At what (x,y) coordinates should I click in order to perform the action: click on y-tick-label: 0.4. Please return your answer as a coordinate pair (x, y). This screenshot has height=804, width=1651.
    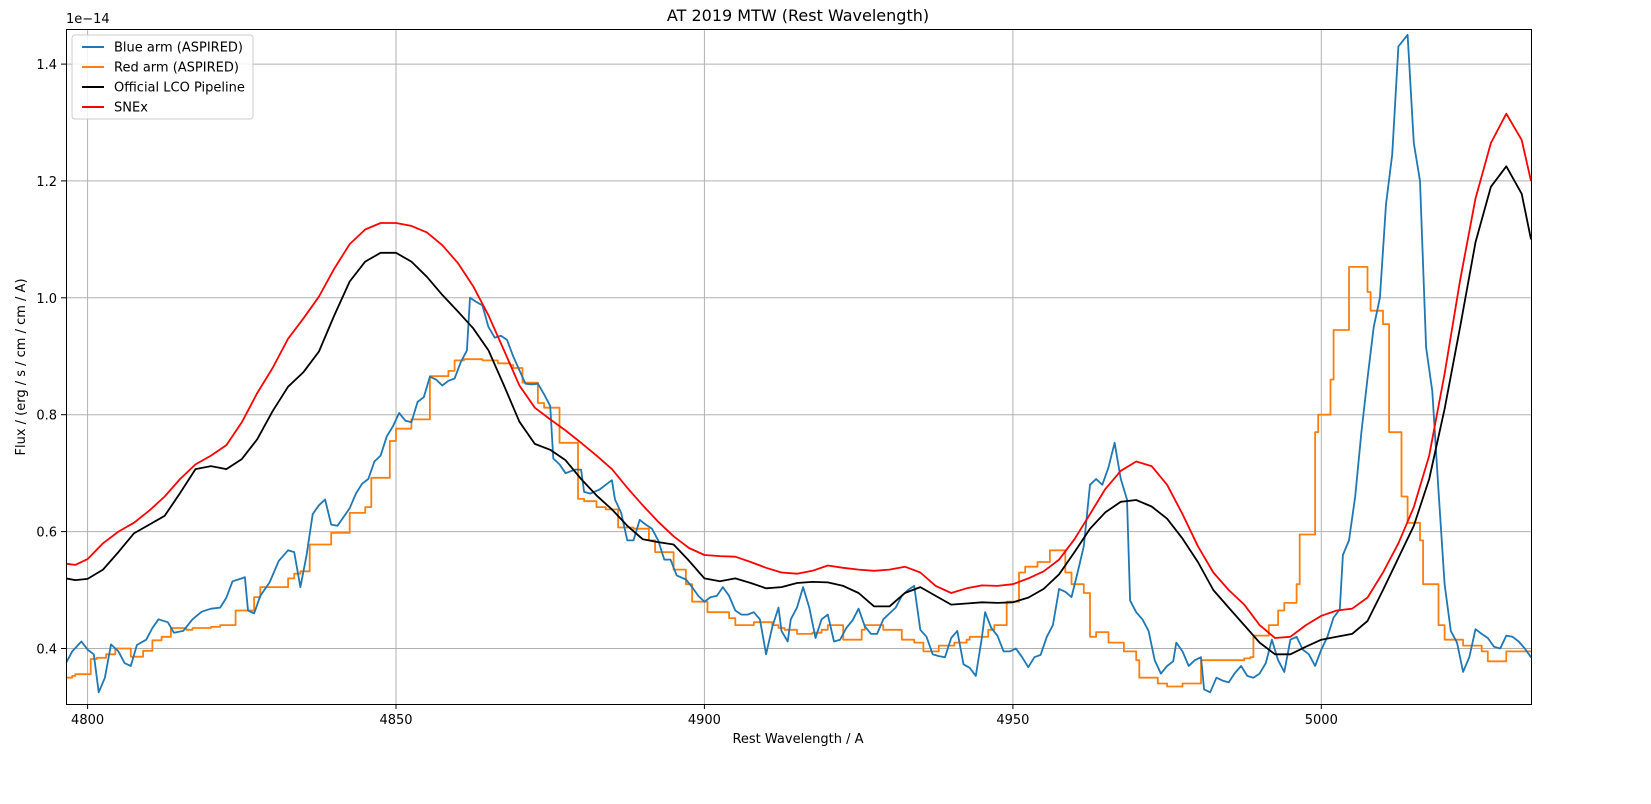
    Looking at the image, I should click on (46, 650).